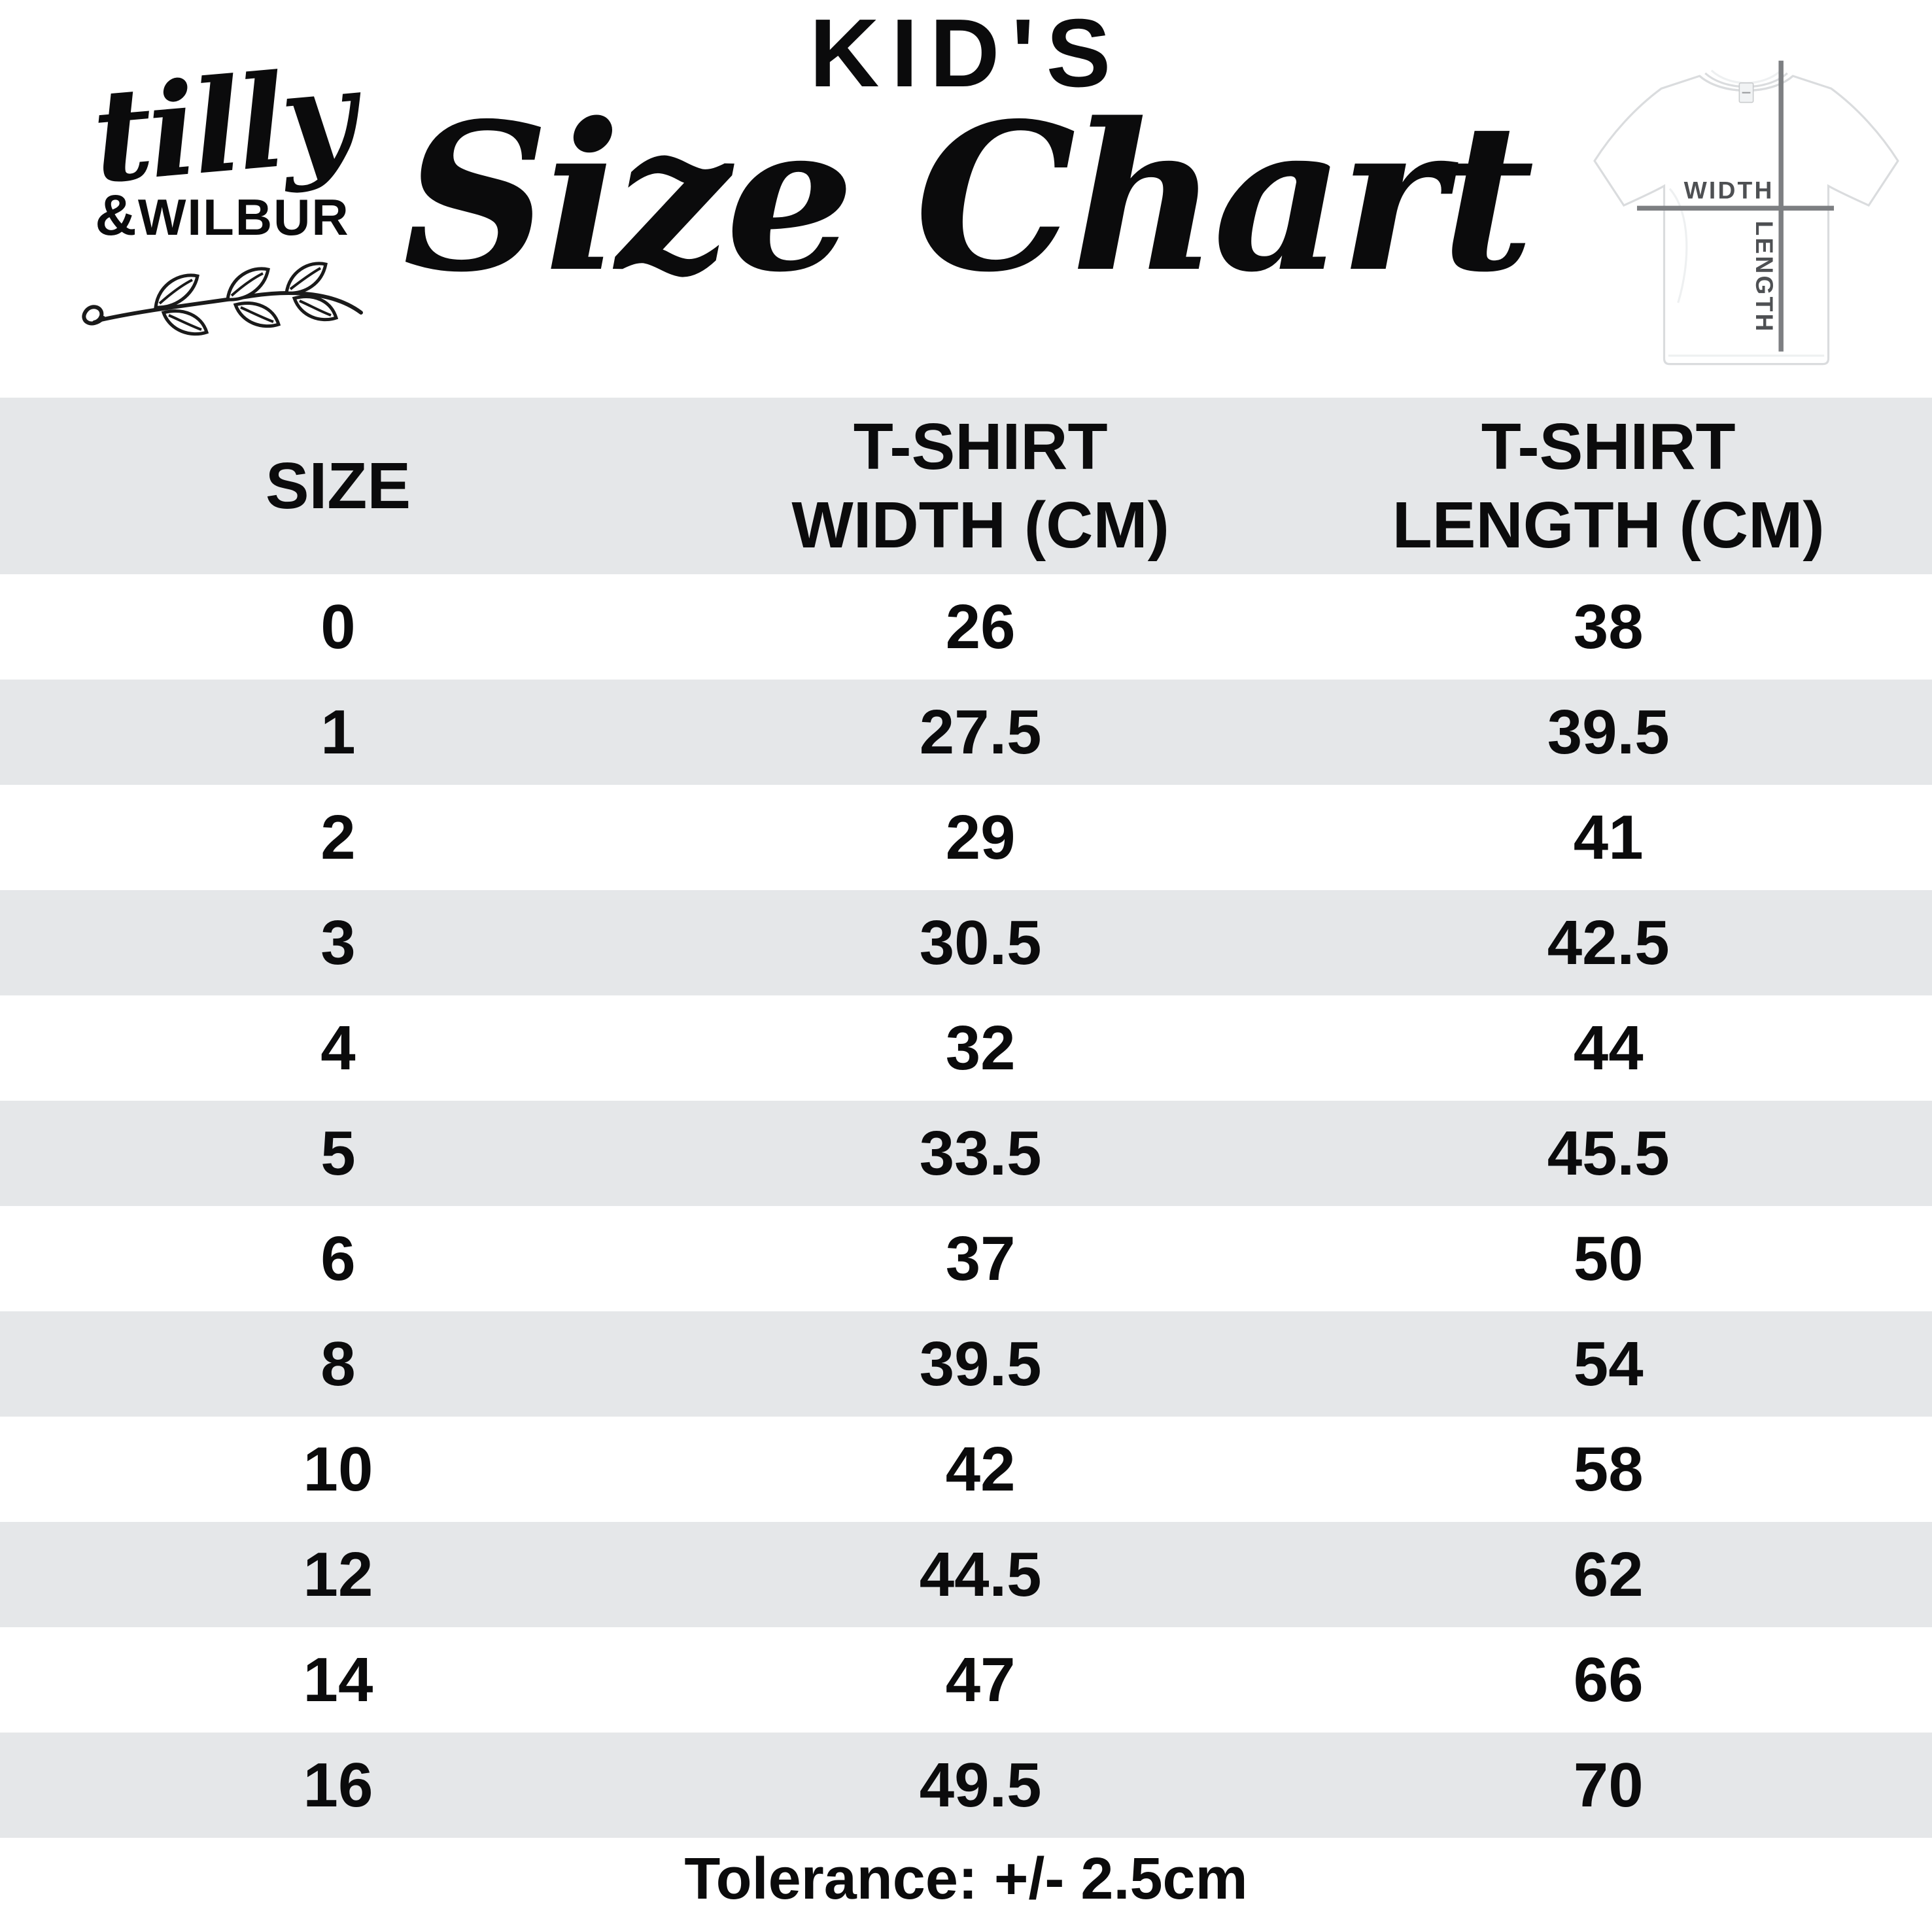  I want to click on cell-length: 70, so click(1608, 1785).